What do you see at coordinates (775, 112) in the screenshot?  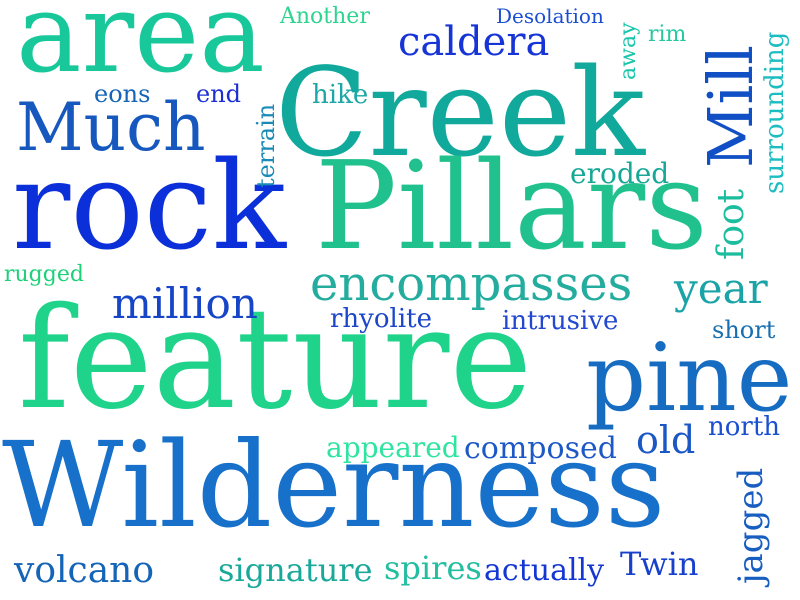 I see `word-surrounding: surrounding` at bounding box center [775, 112].